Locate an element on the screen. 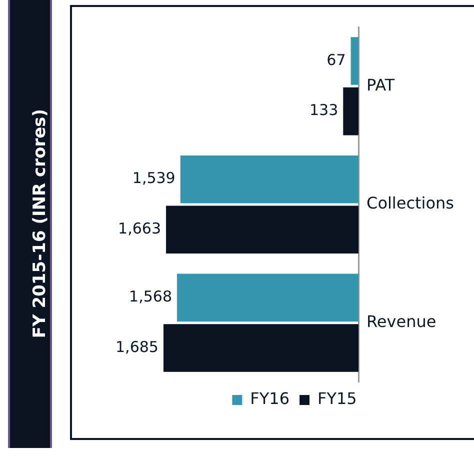 The image size is (474, 460). data-label: 1,568 is located at coordinates (150, 297).